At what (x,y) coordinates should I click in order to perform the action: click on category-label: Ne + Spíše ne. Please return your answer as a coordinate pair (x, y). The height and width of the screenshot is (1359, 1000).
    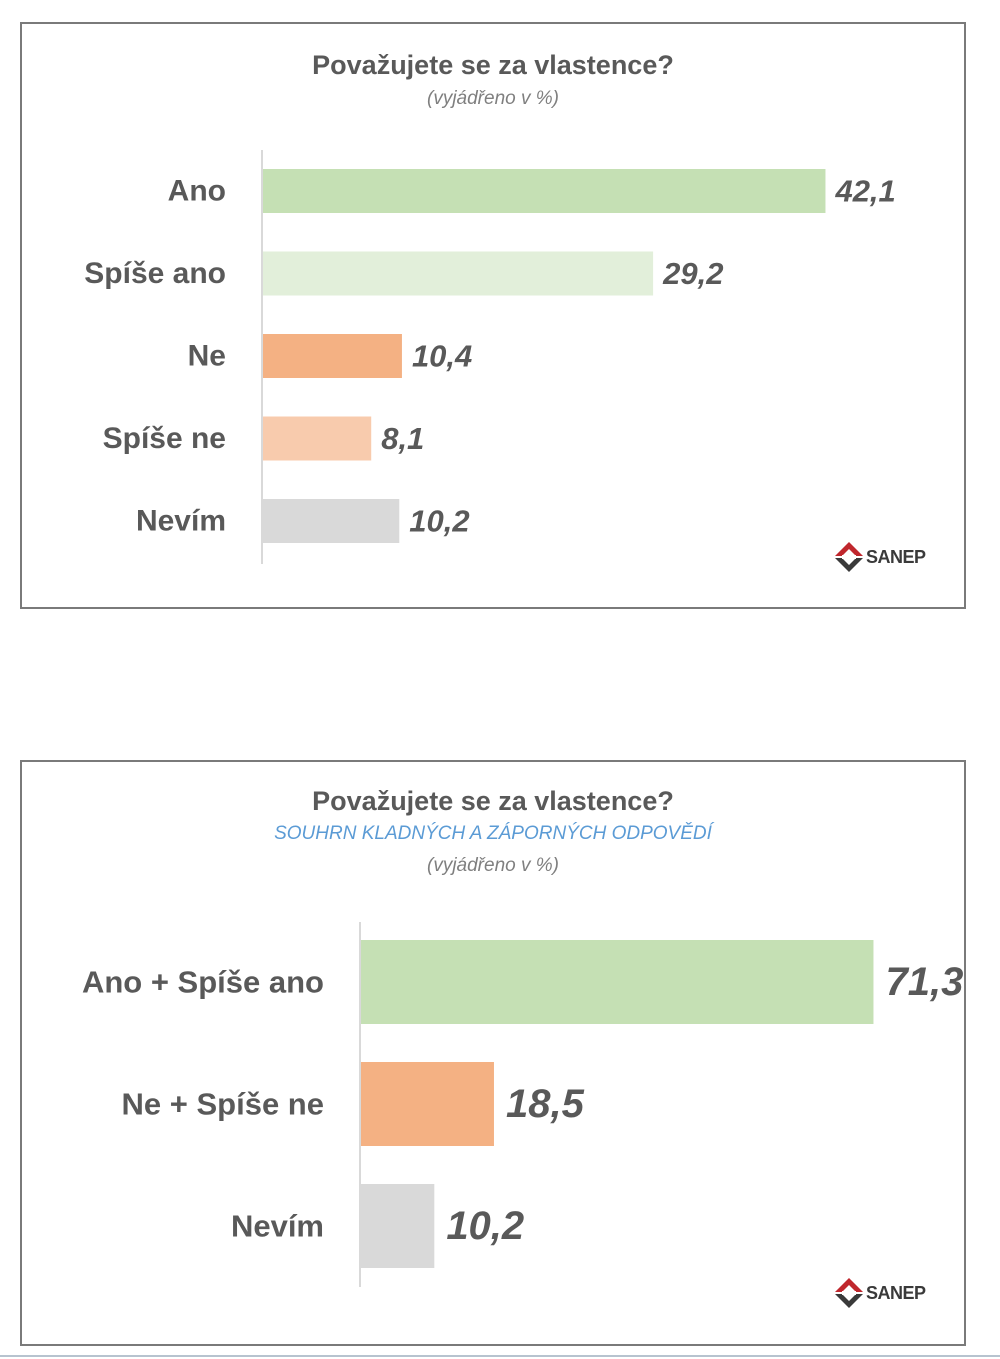
    Looking at the image, I should click on (223, 1104).